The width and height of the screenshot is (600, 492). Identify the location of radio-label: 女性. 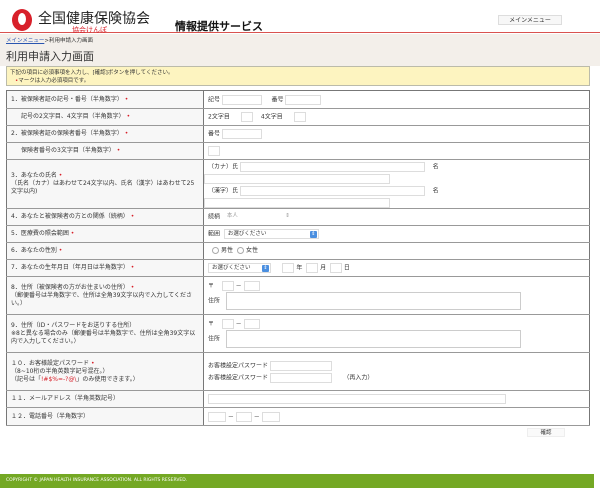
(252, 250).